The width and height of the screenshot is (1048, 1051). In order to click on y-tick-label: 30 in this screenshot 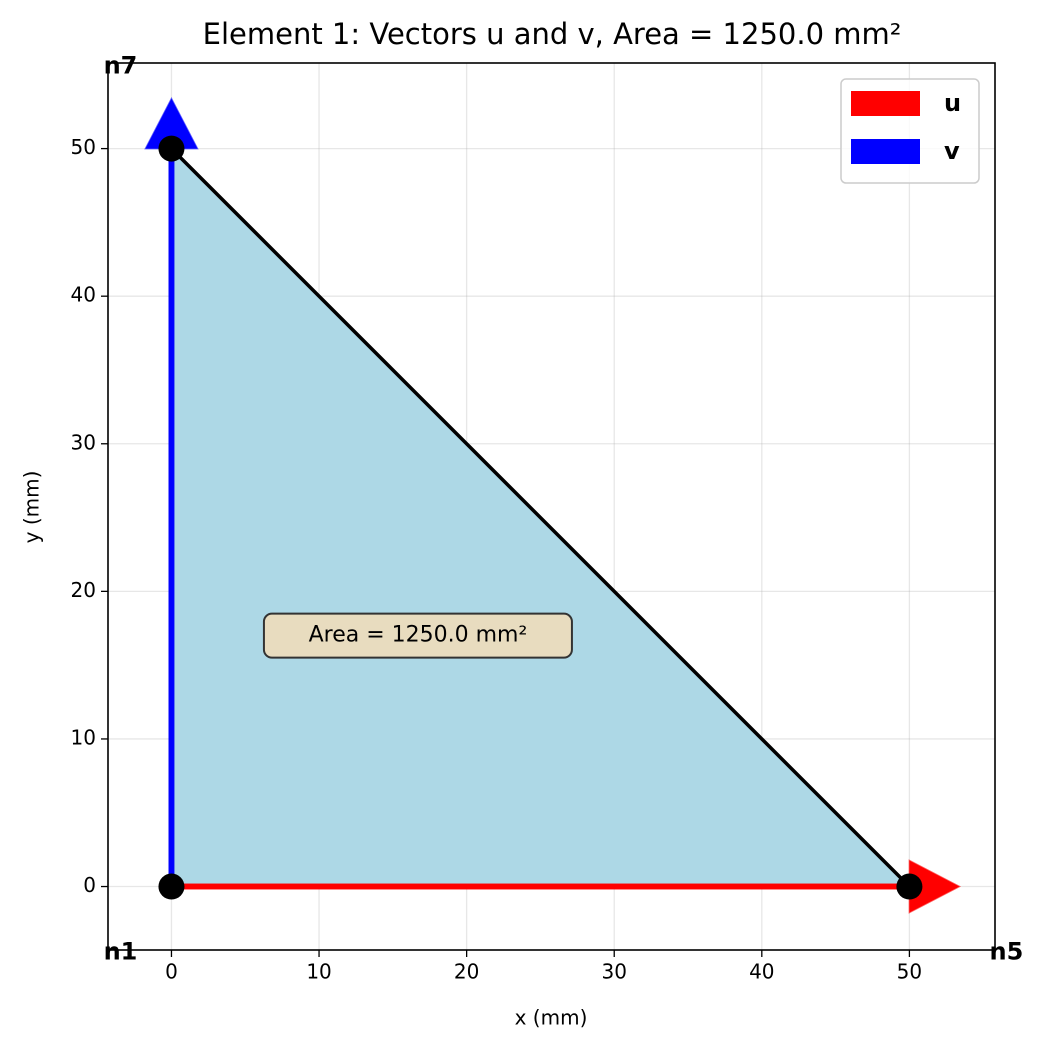, I will do `click(83, 442)`.